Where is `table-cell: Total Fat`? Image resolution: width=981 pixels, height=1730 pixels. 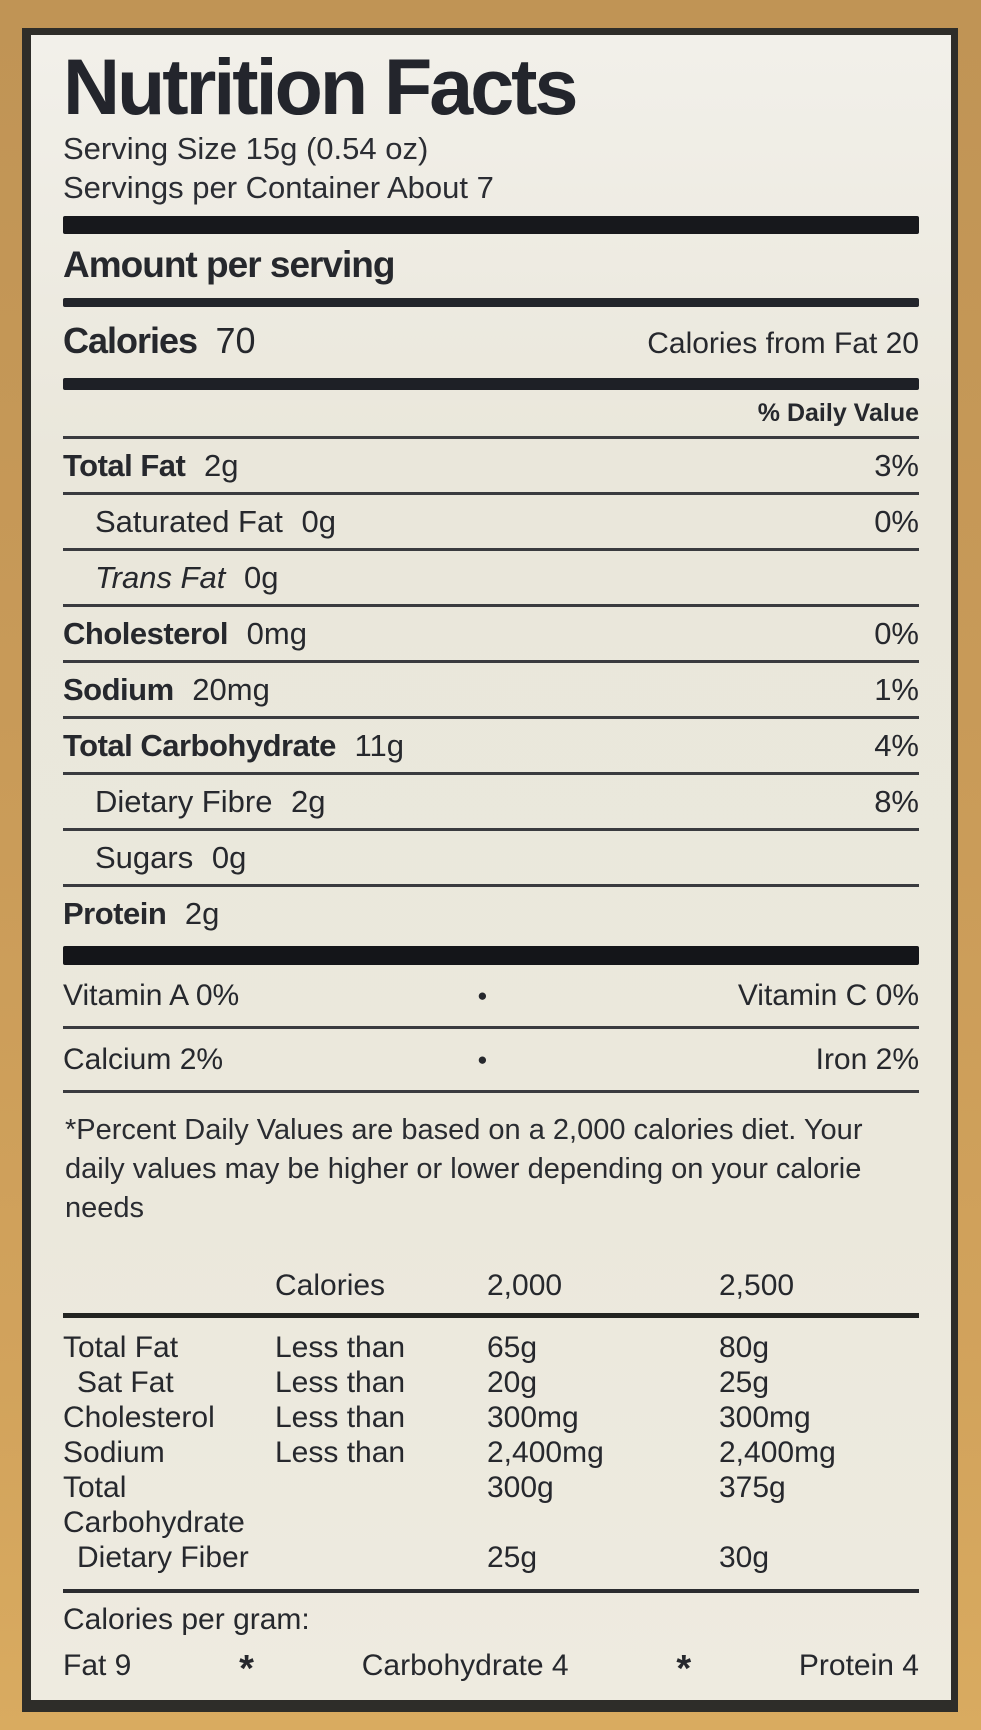
table-cell: Total Fat is located at coordinates (121, 1347).